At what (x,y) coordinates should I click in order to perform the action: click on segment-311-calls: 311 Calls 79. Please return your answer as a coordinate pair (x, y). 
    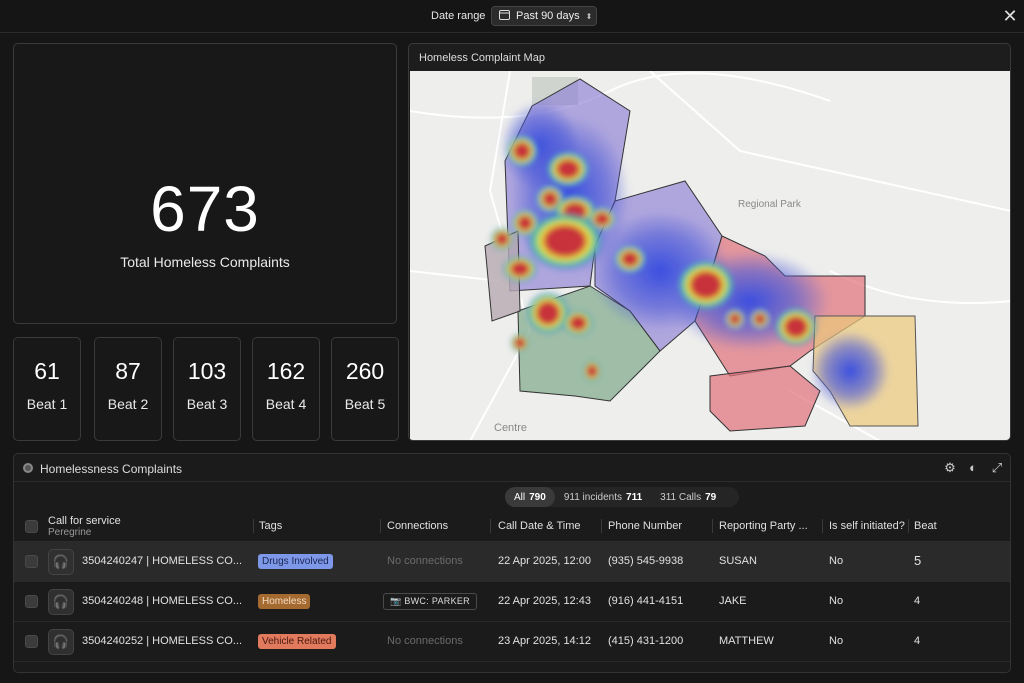
    Looking at the image, I should click on (688, 497).